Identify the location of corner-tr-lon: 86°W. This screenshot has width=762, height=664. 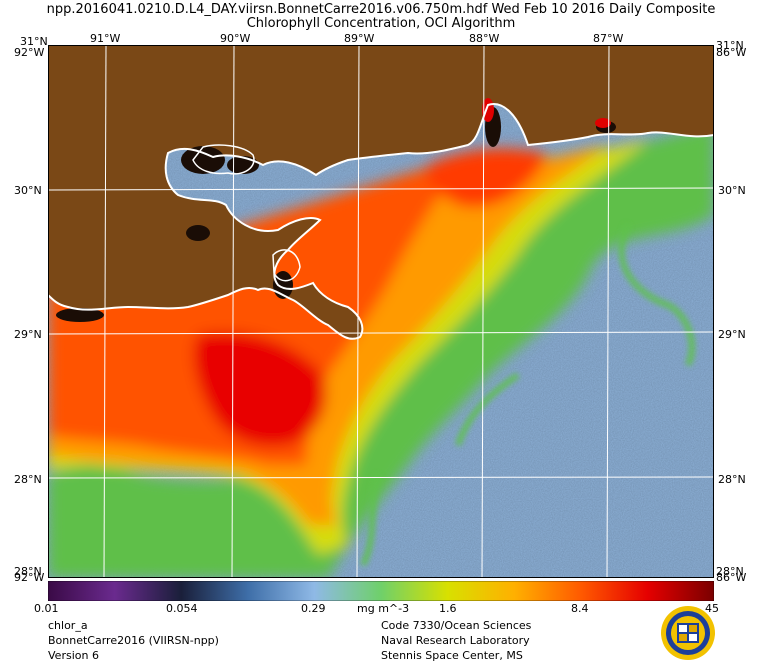
(731, 52).